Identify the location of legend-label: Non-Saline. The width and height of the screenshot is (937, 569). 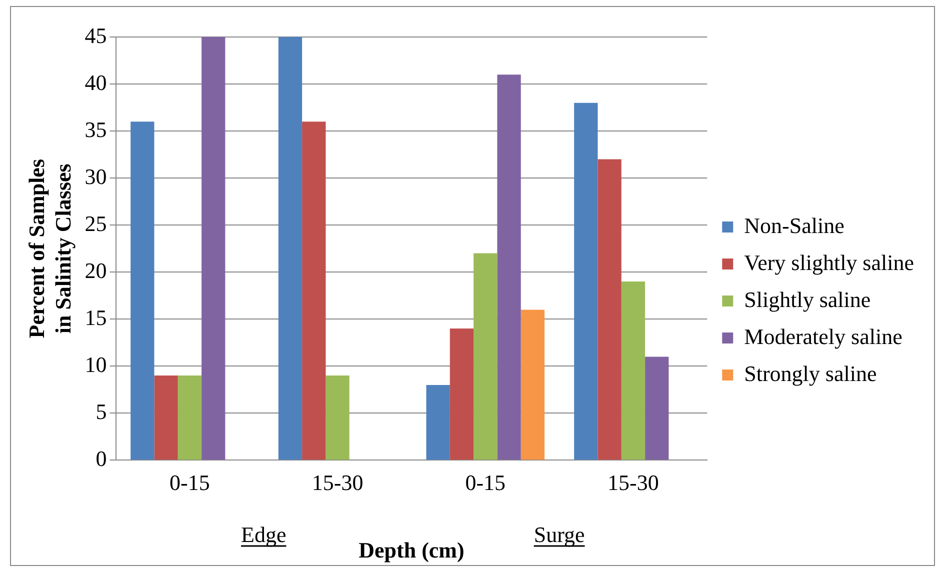
(794, 225).